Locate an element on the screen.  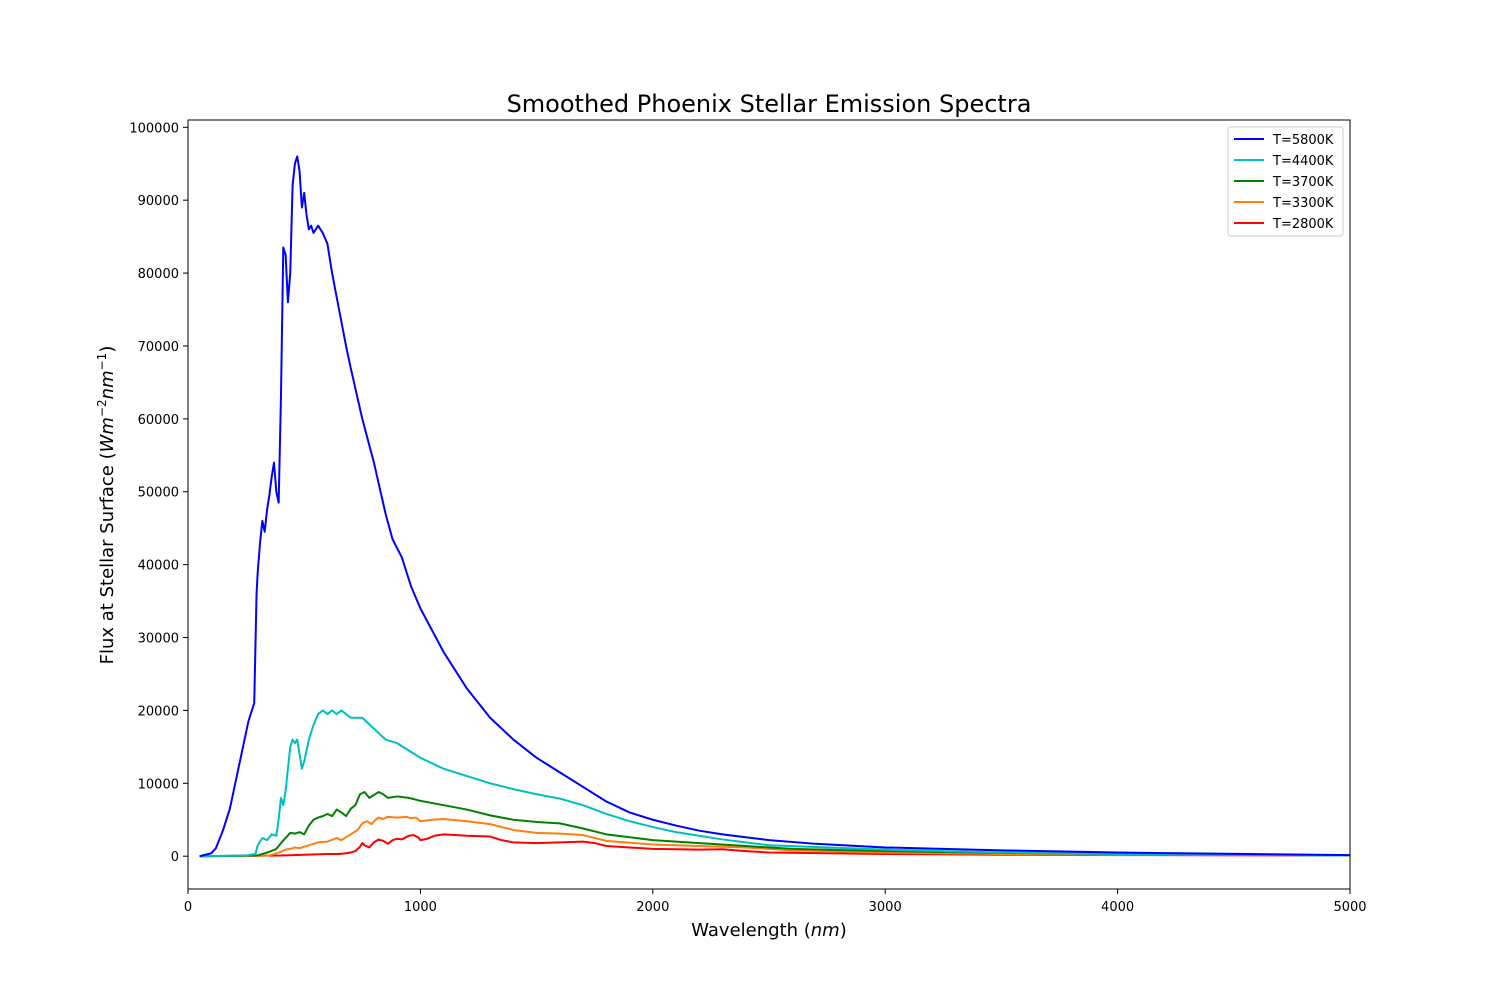
y-tick-label: 40000 is located at coordinates (158, 566).